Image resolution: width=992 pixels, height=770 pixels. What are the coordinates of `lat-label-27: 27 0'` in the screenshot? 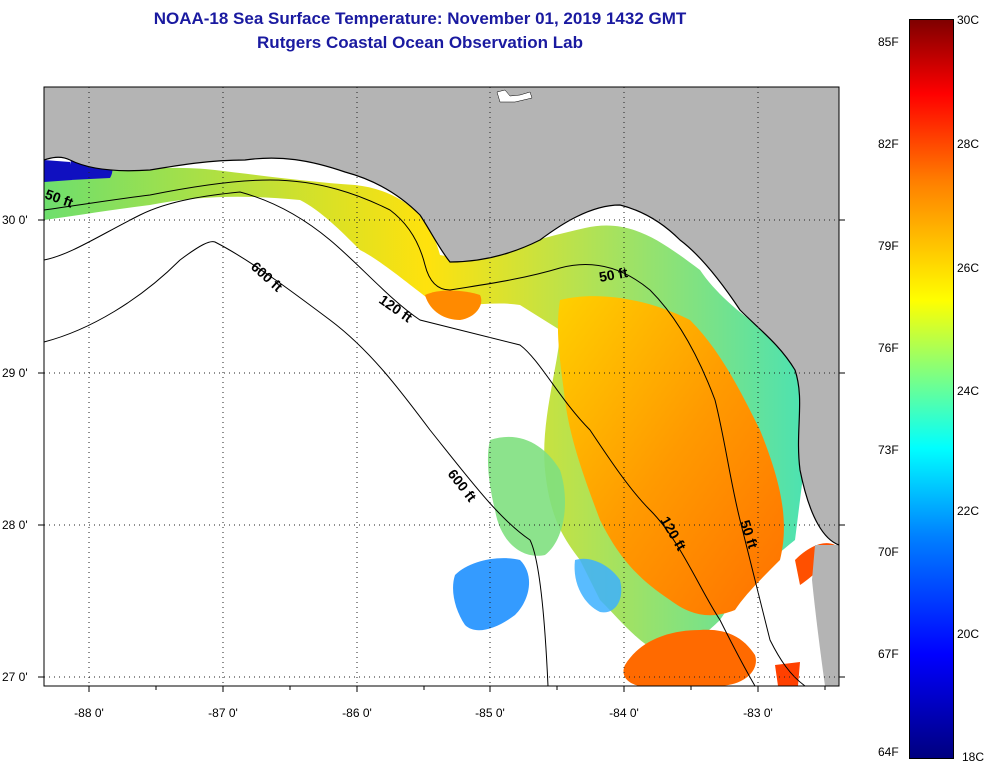 It's located at (15, 677).